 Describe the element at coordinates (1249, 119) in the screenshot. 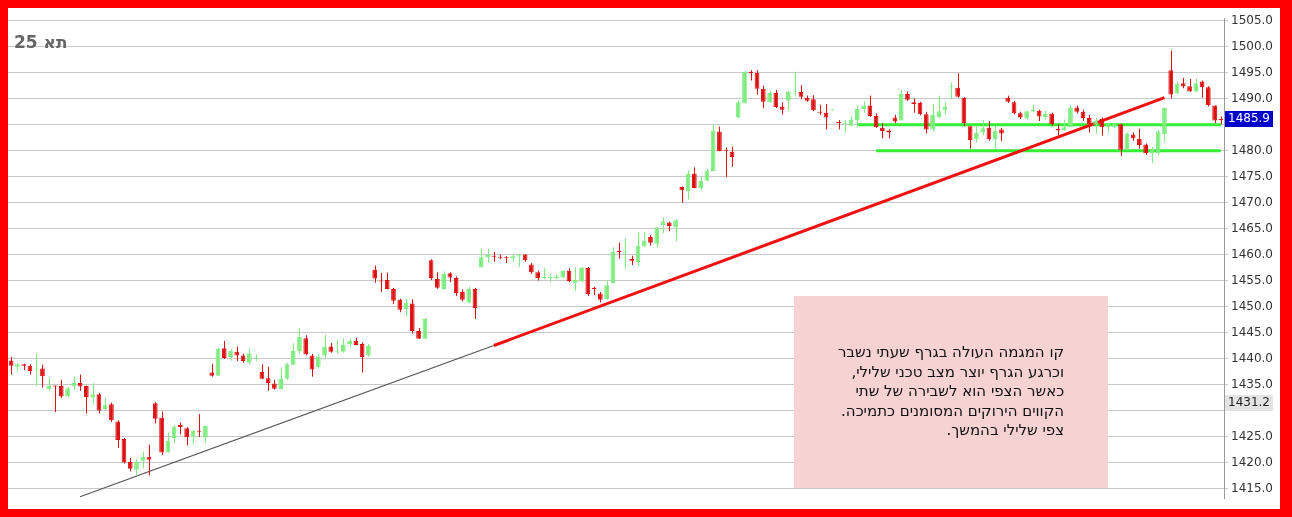

I see `text: 1485.9` at that location.